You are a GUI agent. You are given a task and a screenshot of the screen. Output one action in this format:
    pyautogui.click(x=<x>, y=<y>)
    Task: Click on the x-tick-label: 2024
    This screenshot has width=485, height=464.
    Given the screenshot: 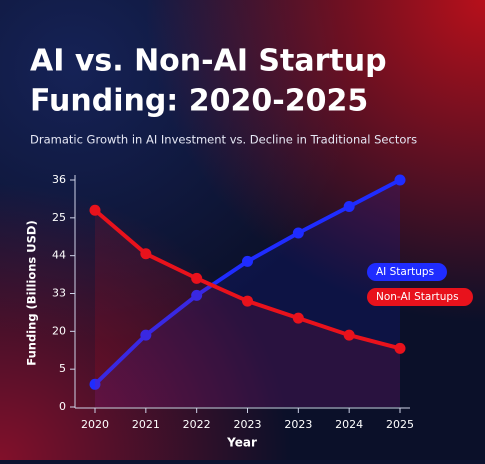 What is the action you would take?
    pyautogui.click(x=349, y=424)
    